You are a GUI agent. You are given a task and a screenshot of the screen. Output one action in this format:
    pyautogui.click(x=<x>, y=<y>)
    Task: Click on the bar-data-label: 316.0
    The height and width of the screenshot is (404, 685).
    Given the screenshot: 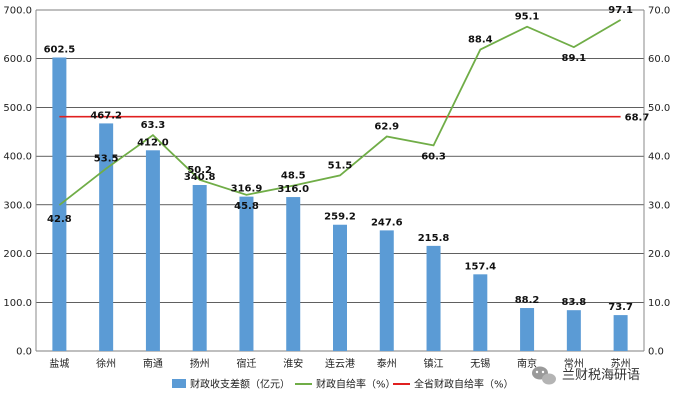 What is the action you would take?
    pyautogui.click(x=293, y=189)
    